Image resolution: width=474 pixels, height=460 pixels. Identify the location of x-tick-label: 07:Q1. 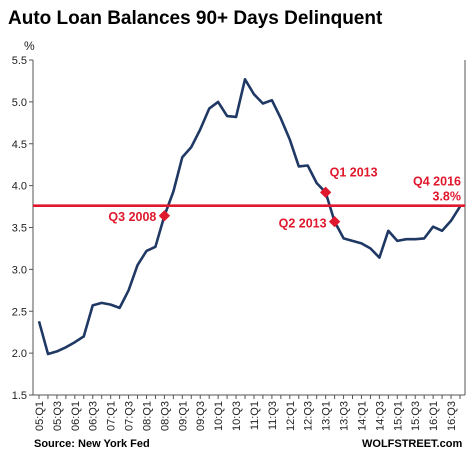
(112, 416).